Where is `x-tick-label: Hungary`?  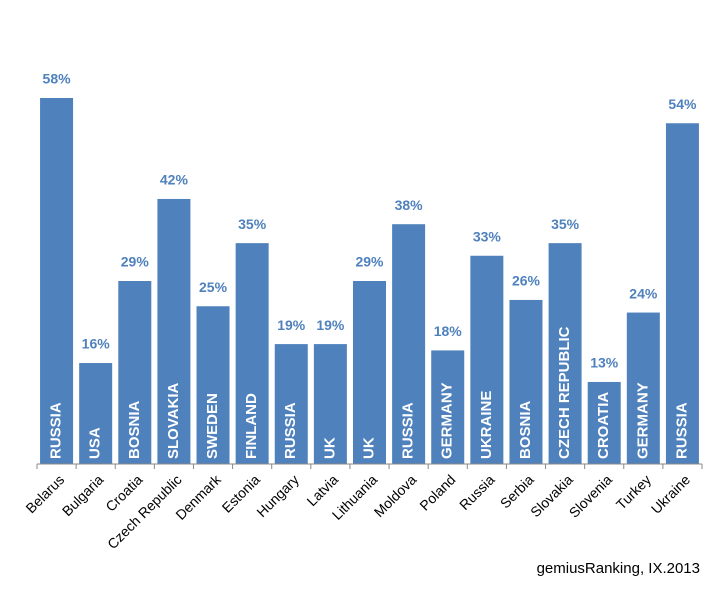 x-tick-label: Hungary is located at coordinates (277, 495).